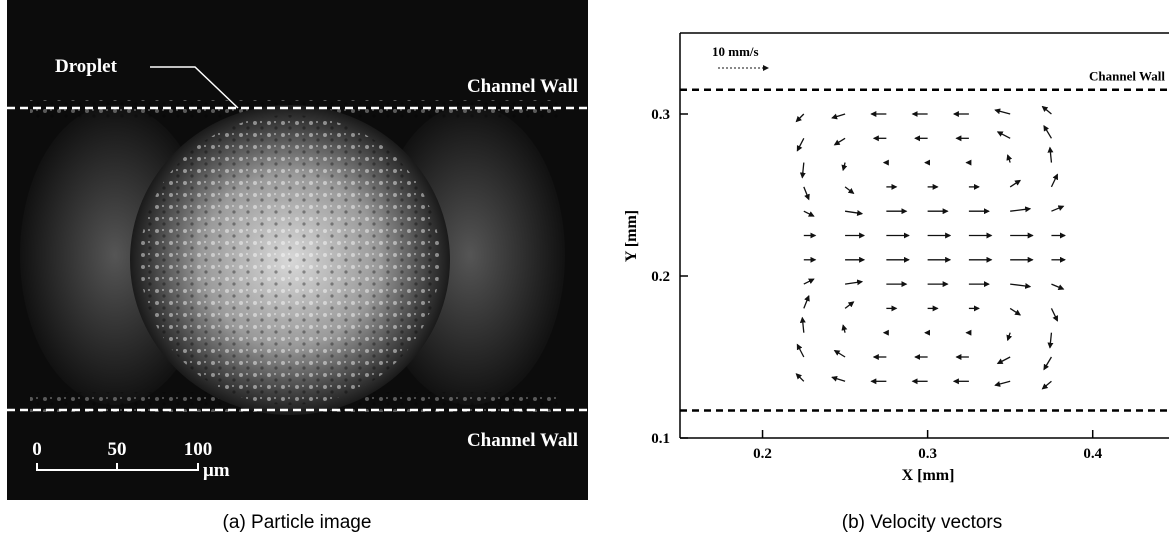 The image size is (1169, 547). I want to click on caption: (b) Velocity vectors, so click(922, 522).